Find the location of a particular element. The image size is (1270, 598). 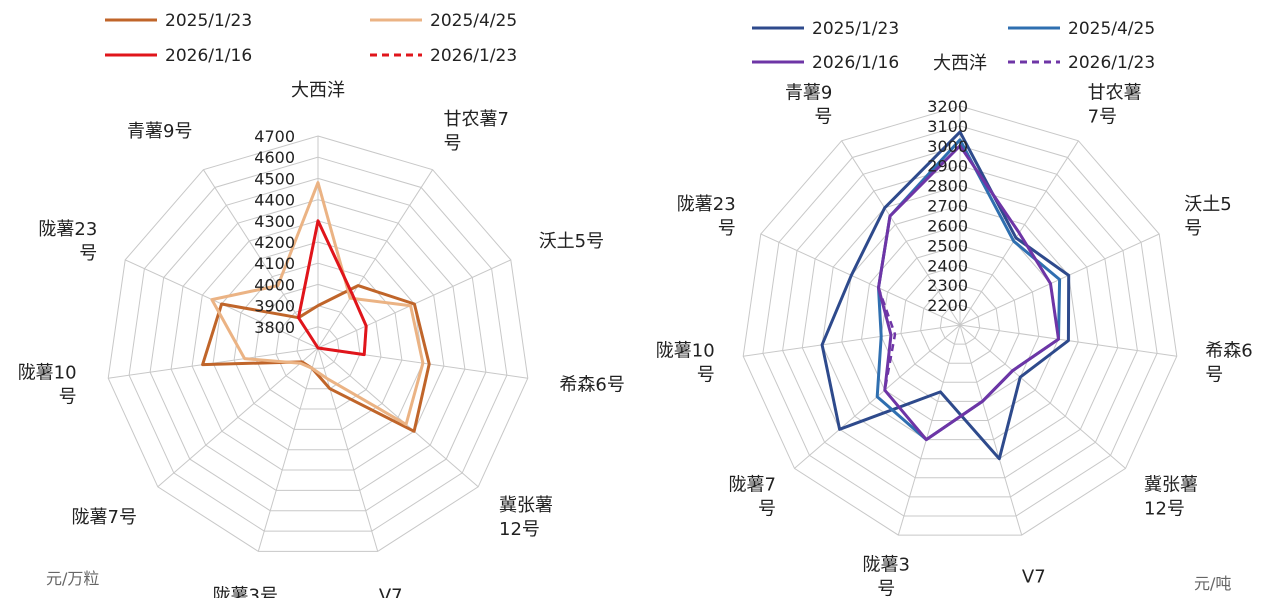

tick-label: 3200 is located at coordinates (947, 106).